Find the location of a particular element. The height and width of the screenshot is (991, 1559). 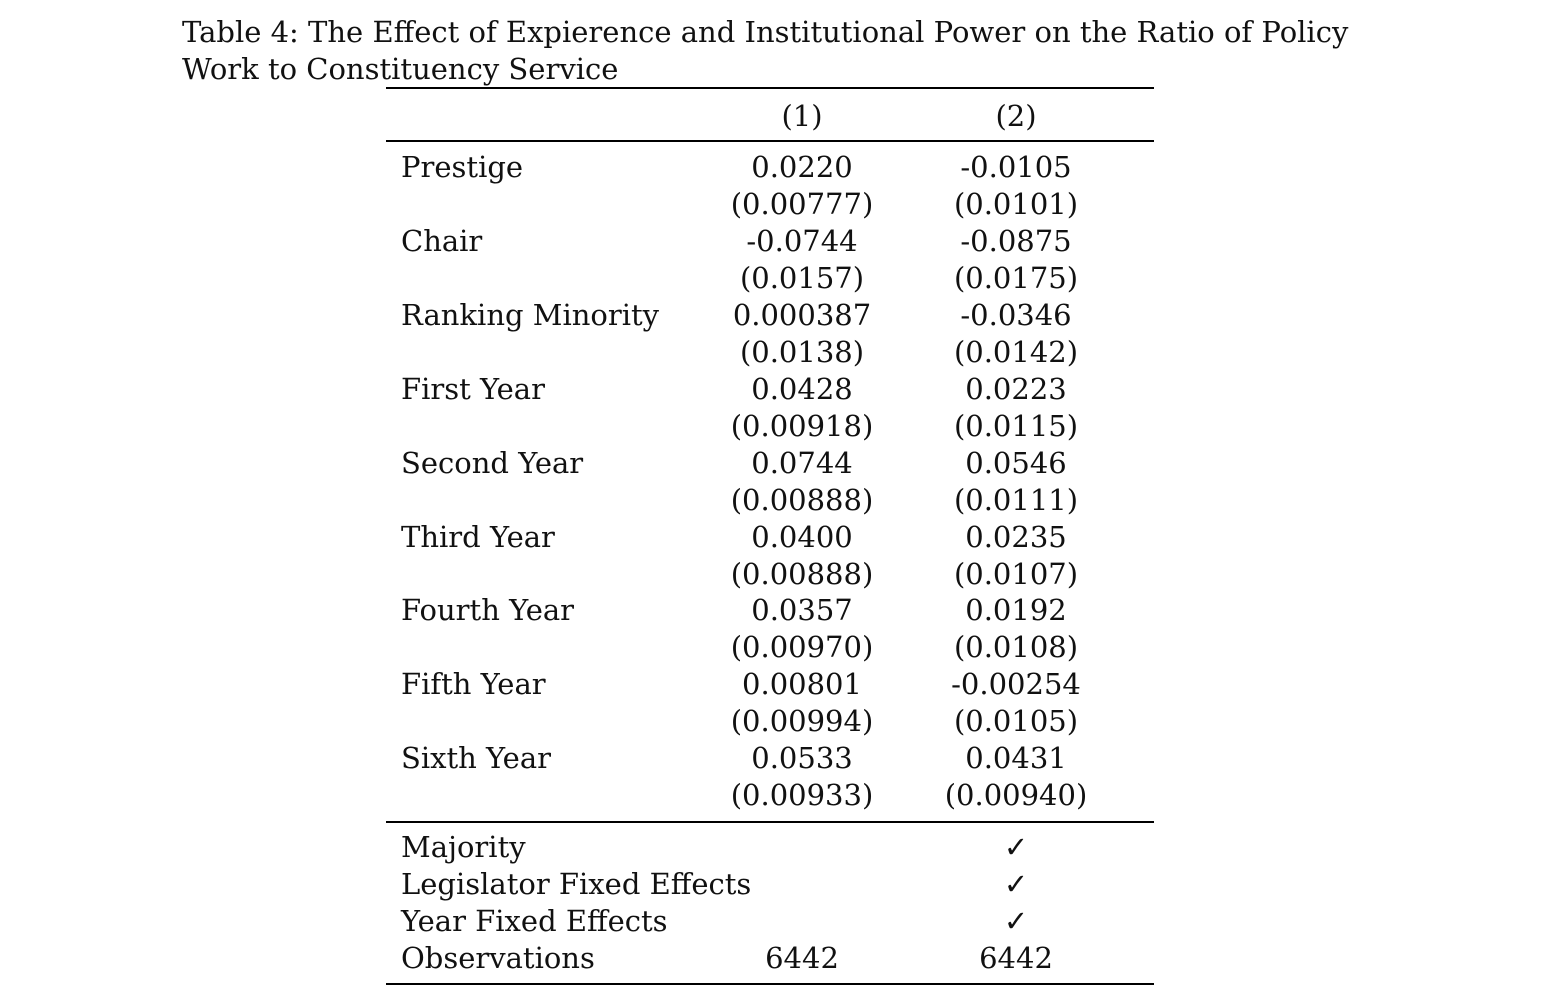

se-col2: (0.0142) is located at coordinates (1016, 352).